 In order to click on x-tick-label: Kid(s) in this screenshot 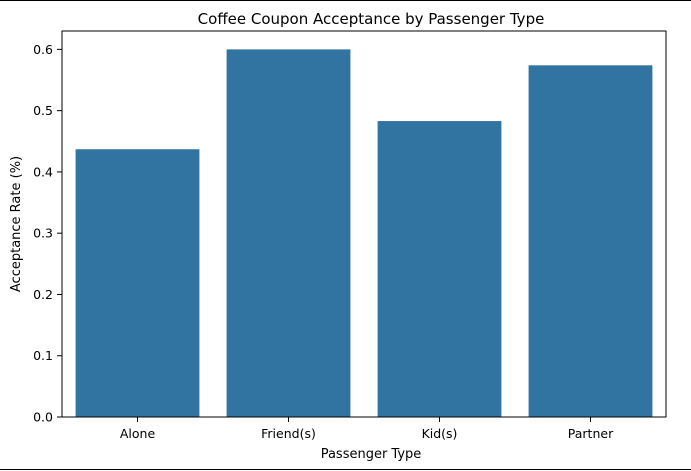, I will do `click(440, 433)`.